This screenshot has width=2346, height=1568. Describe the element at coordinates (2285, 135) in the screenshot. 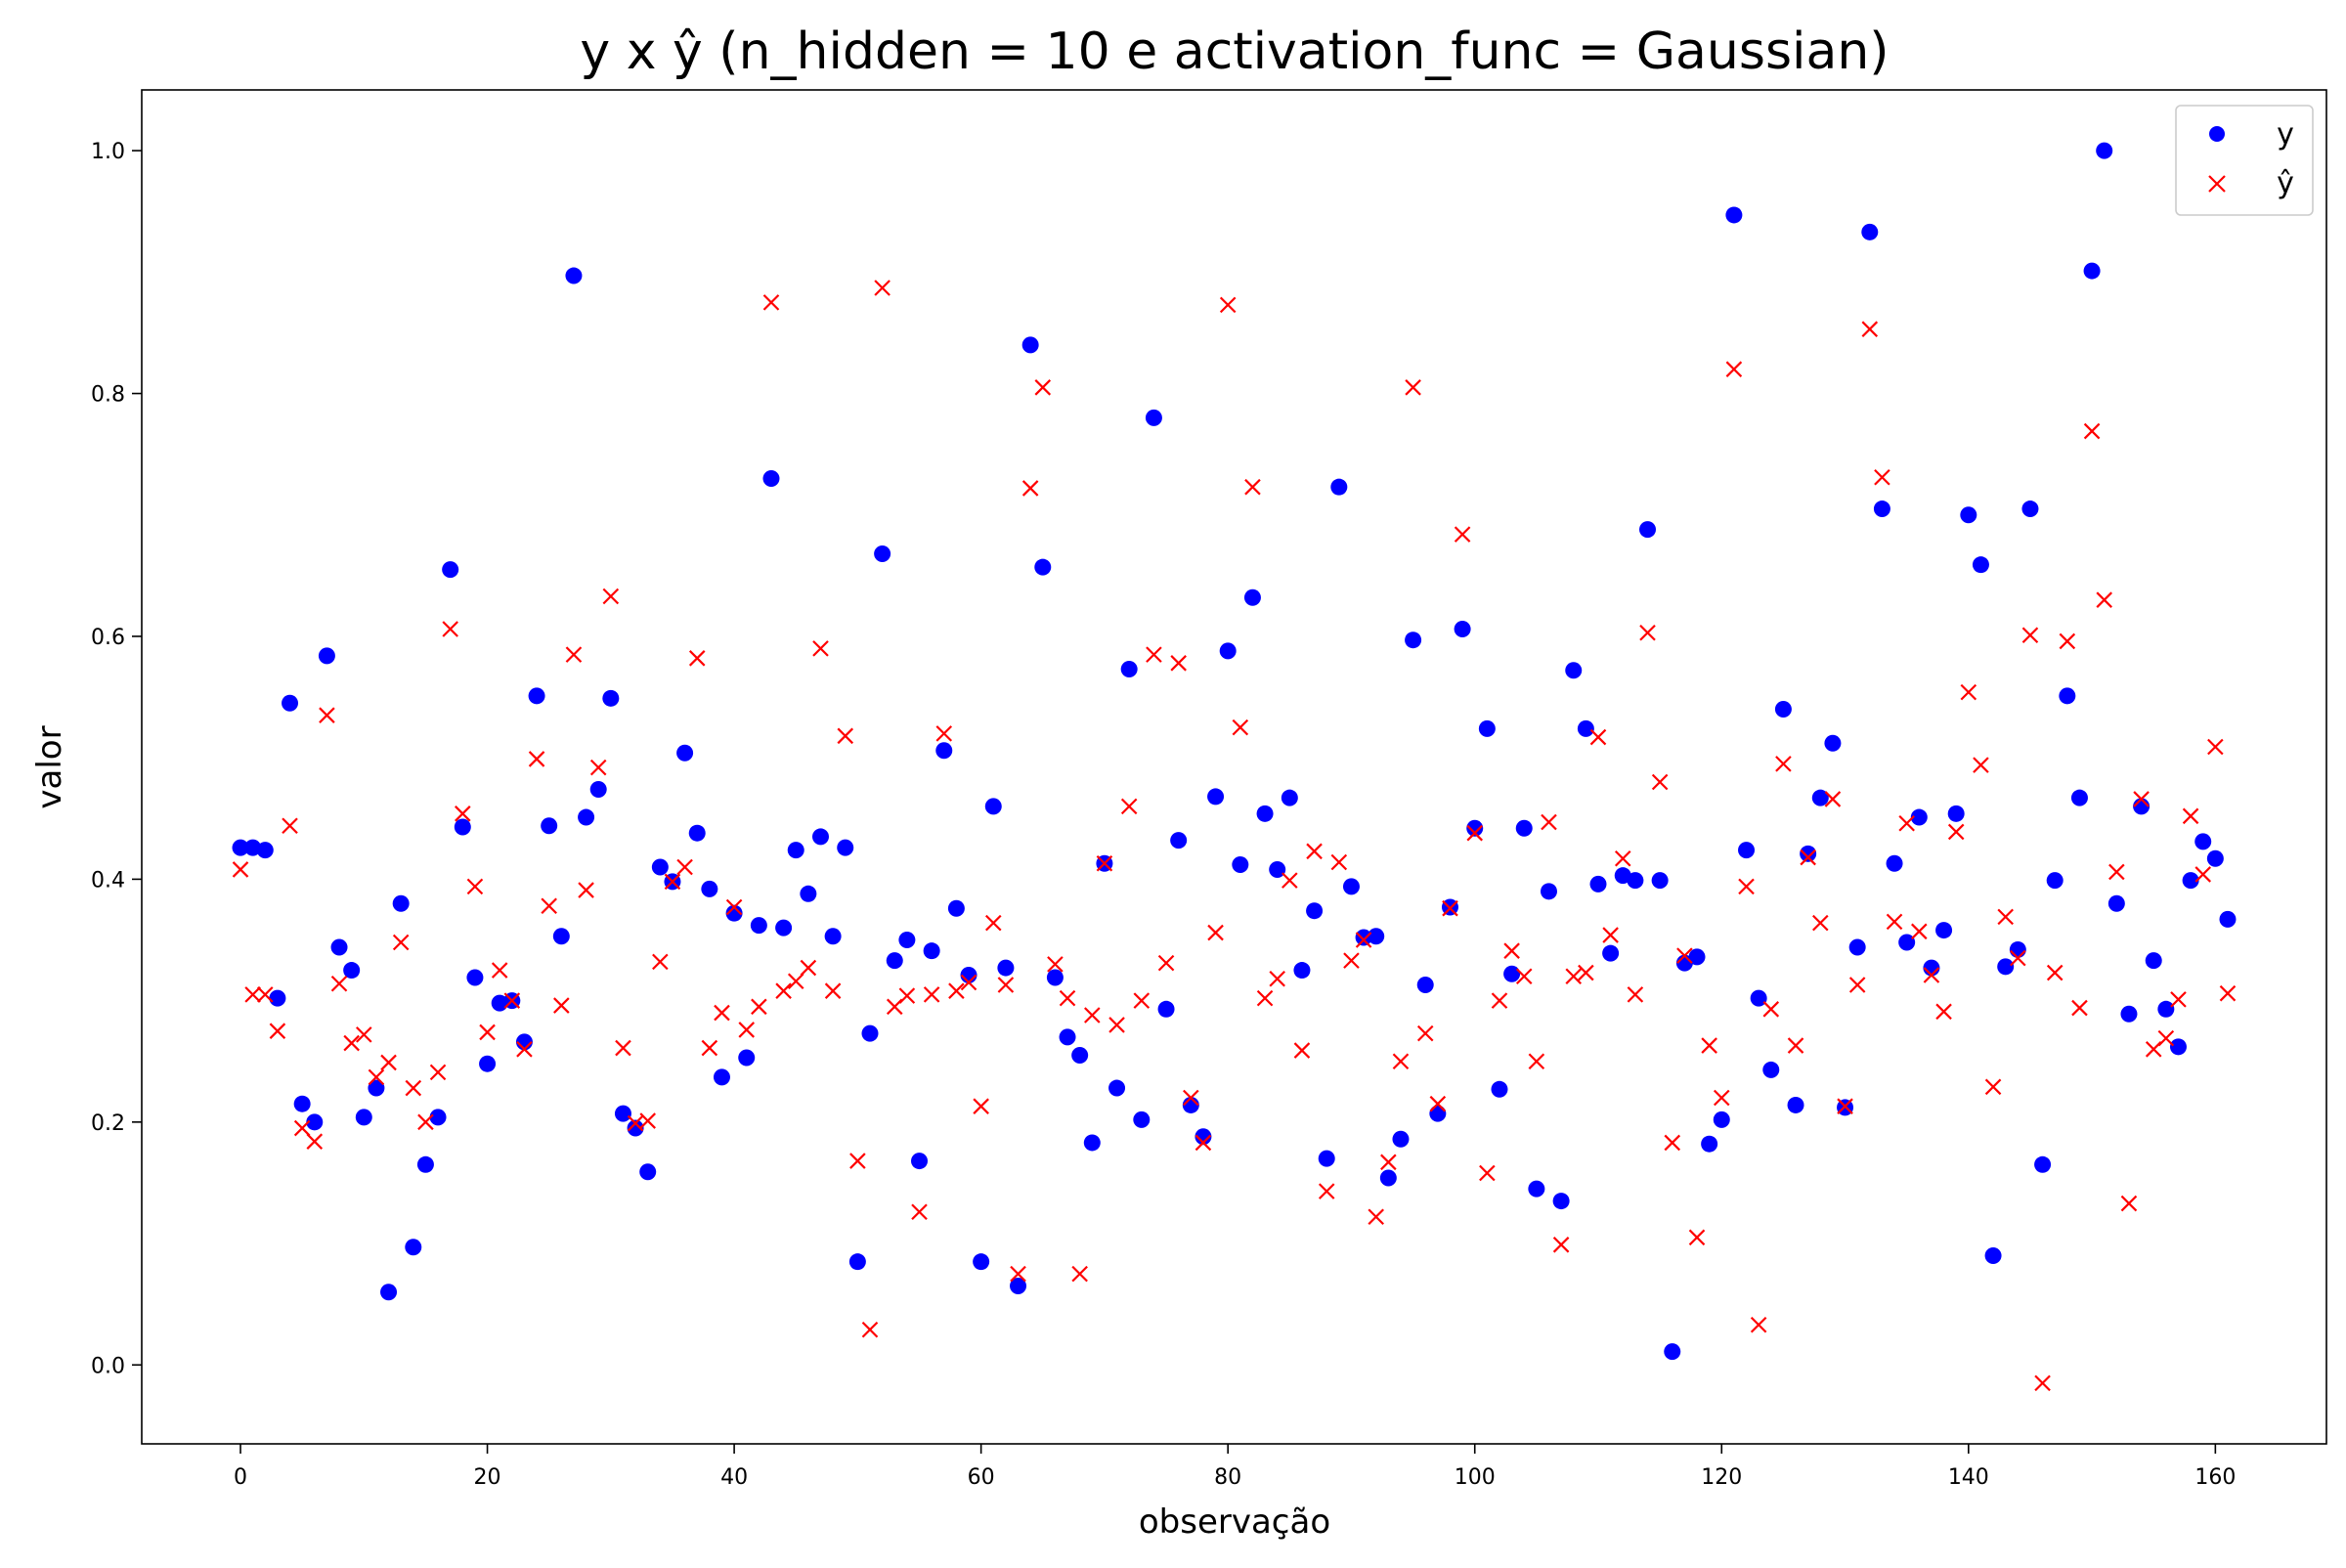

I see `legend-label-y: y` at that location.